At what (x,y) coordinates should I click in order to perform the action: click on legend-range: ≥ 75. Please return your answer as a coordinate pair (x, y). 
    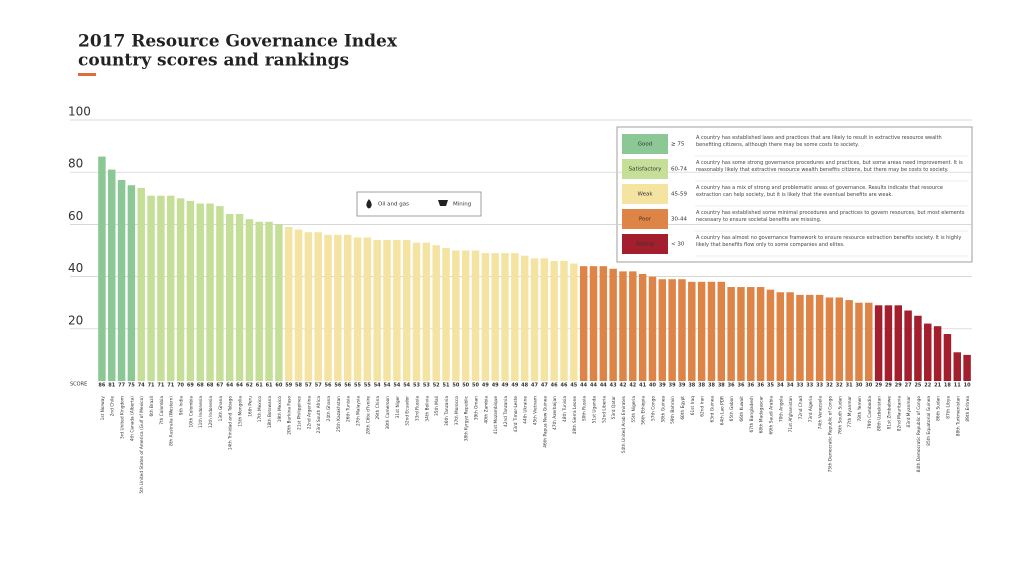
    Looking at the image, I should click on (678, 145).